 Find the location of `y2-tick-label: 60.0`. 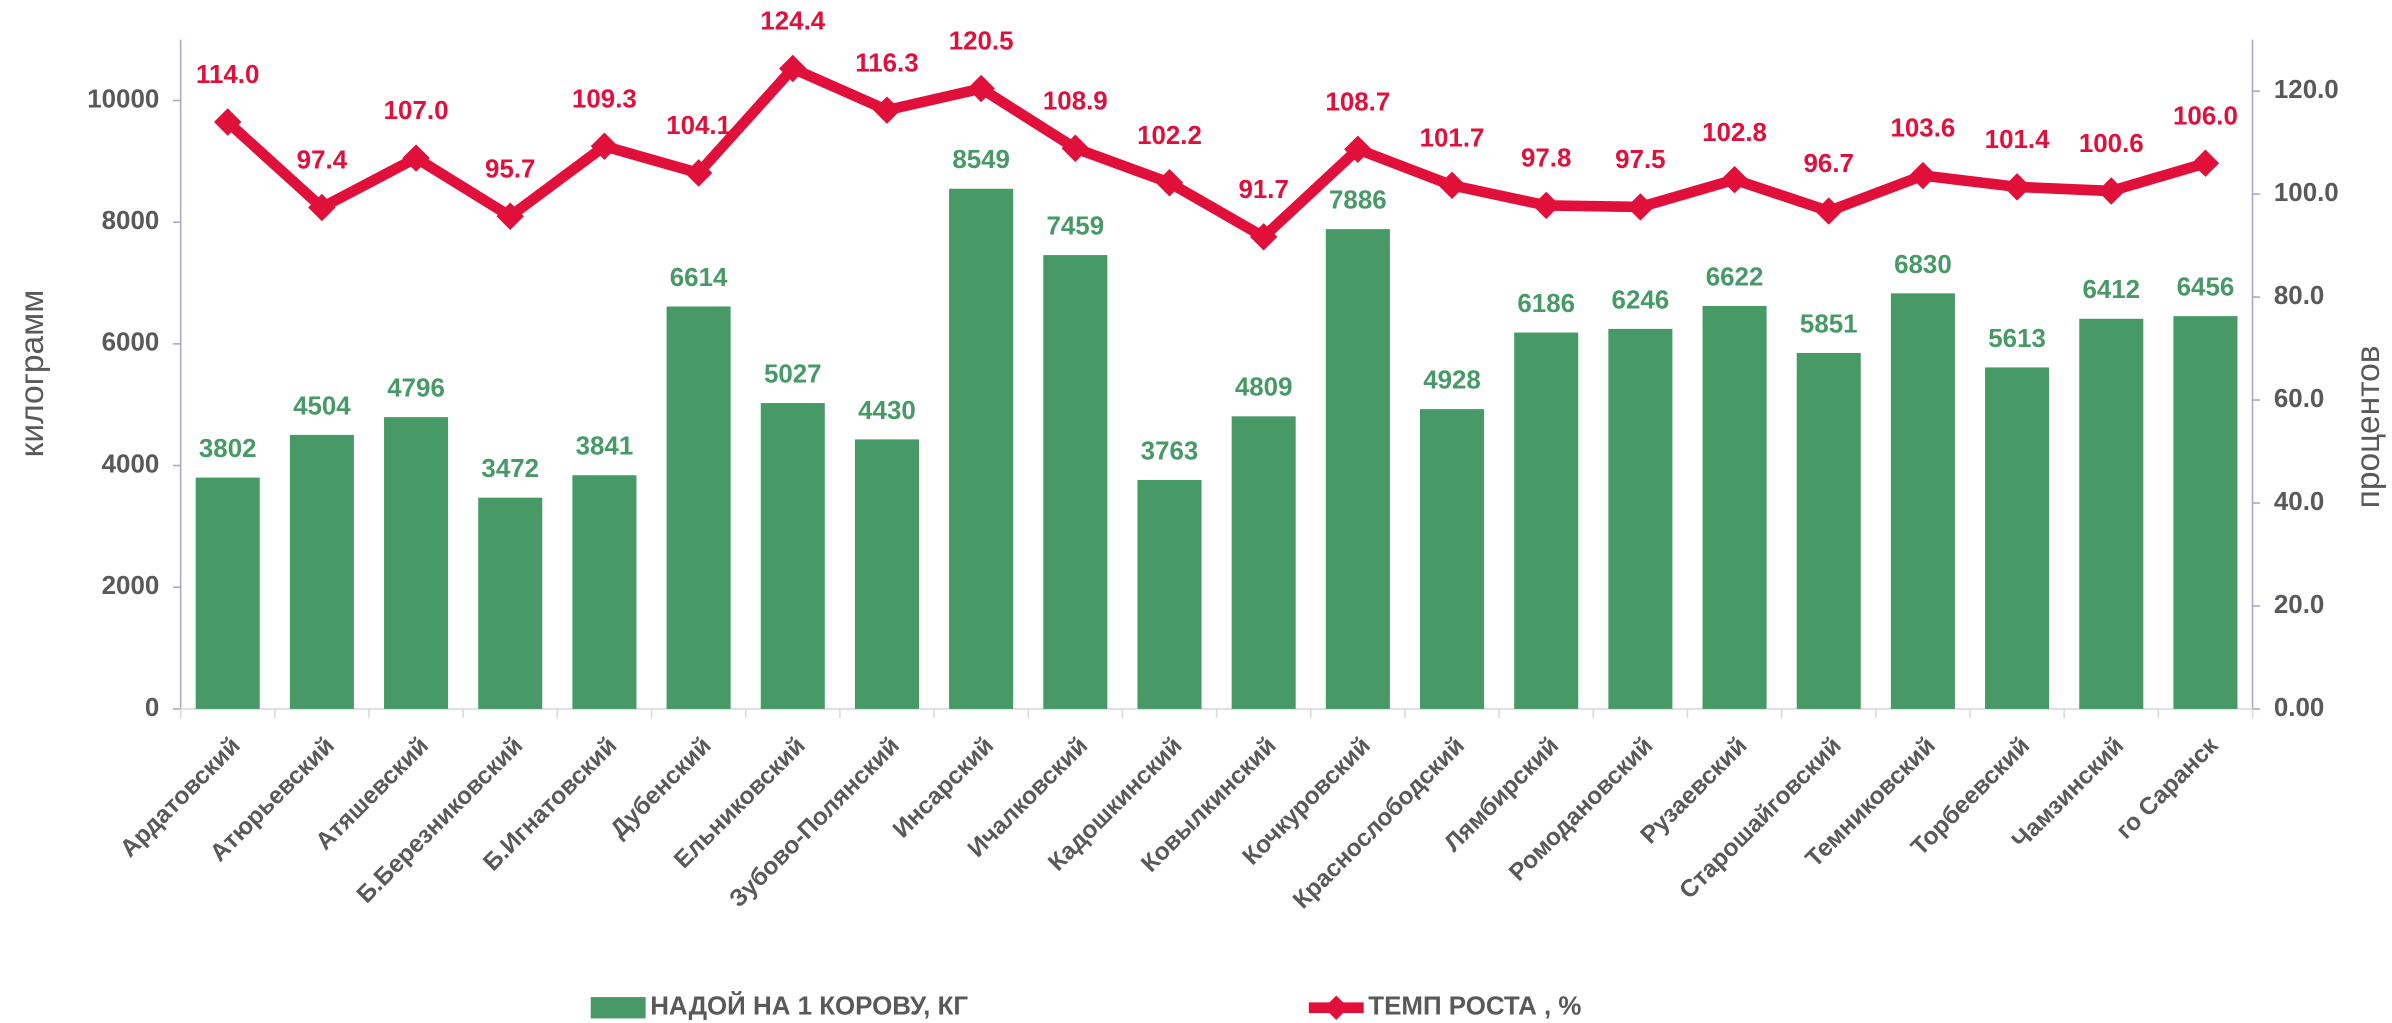

y2-tick-label: 60.0 is located at coordinates (2299, 399).